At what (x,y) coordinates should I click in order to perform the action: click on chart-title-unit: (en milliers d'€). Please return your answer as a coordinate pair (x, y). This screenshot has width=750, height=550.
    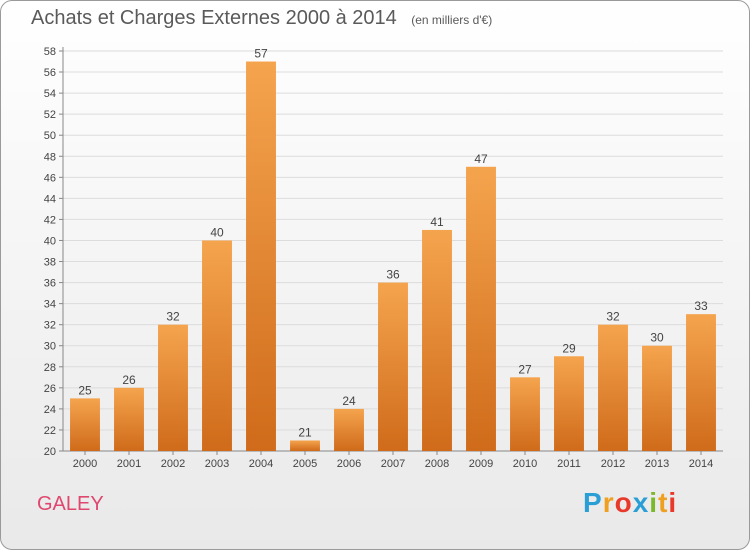
    Looking at the image, I should click on (452, 20).